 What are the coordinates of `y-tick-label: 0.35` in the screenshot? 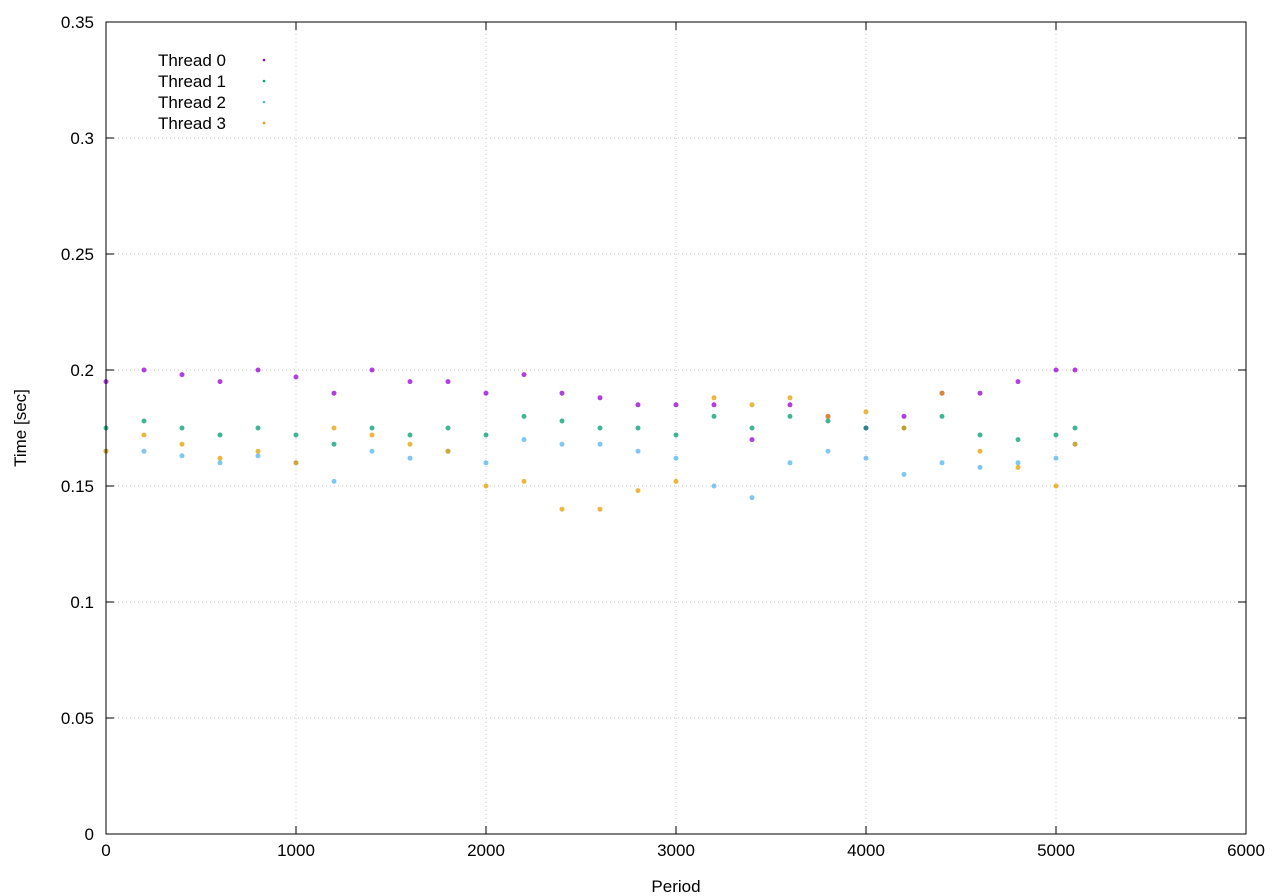 It's located at (77, 22).